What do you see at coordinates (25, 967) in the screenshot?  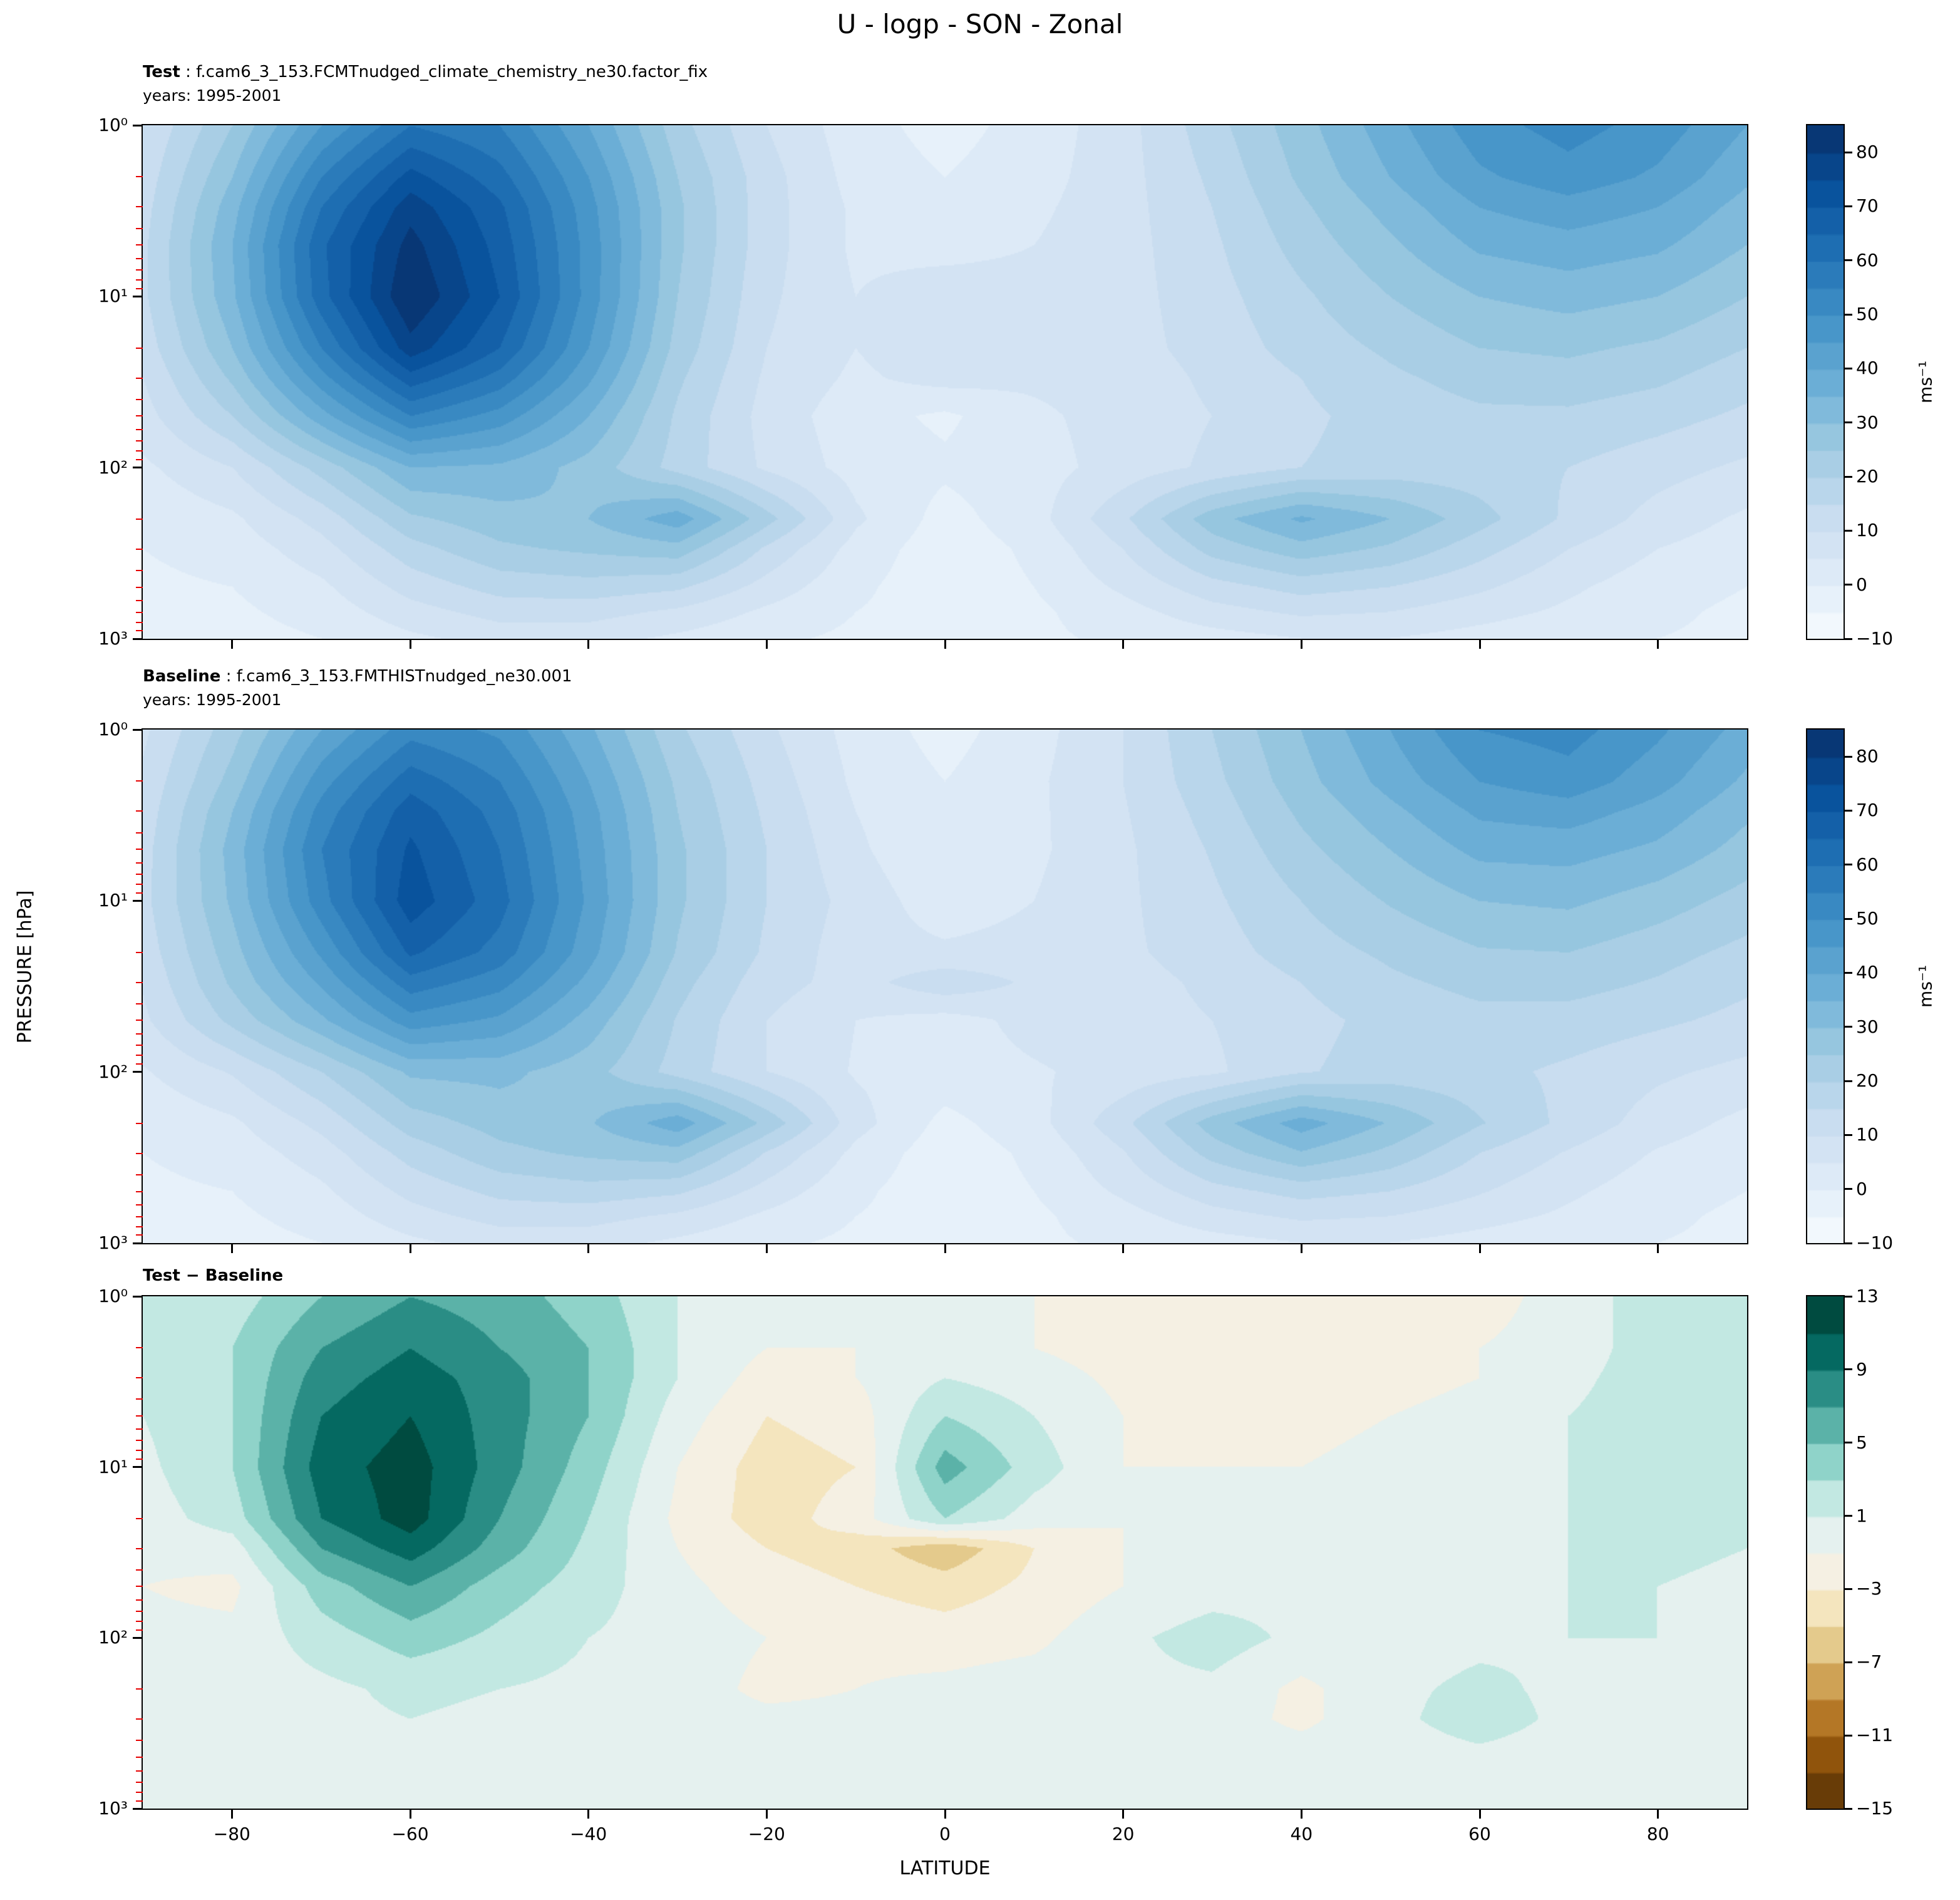 I see `y-axis-label: PRESSURE [hPa]` at bounding box center [25, 967].